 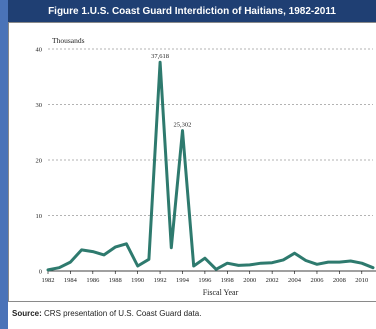 I want to click on y-axis-label: Thousands, so click(x=68, y=40).